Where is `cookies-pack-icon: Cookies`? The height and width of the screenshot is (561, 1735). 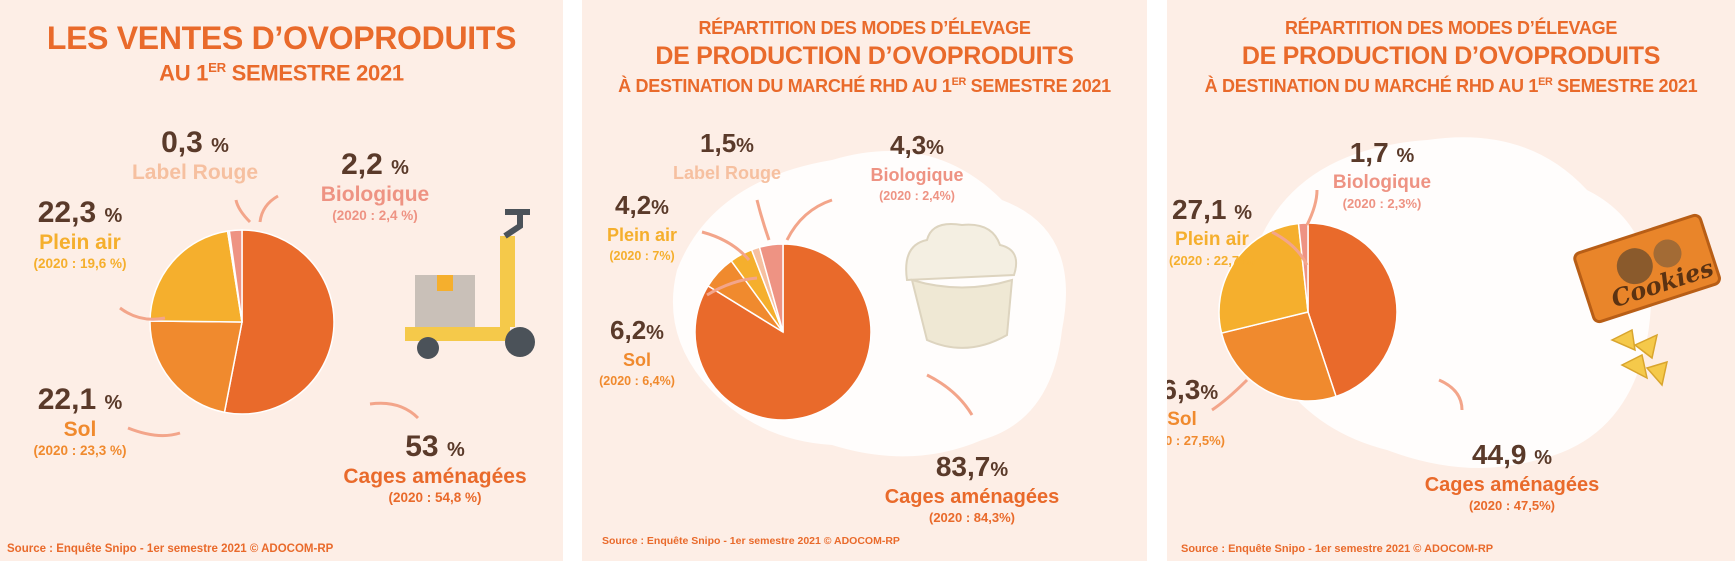
cookies-pack-icon: Cookies is located at coordinates (1647, 268).